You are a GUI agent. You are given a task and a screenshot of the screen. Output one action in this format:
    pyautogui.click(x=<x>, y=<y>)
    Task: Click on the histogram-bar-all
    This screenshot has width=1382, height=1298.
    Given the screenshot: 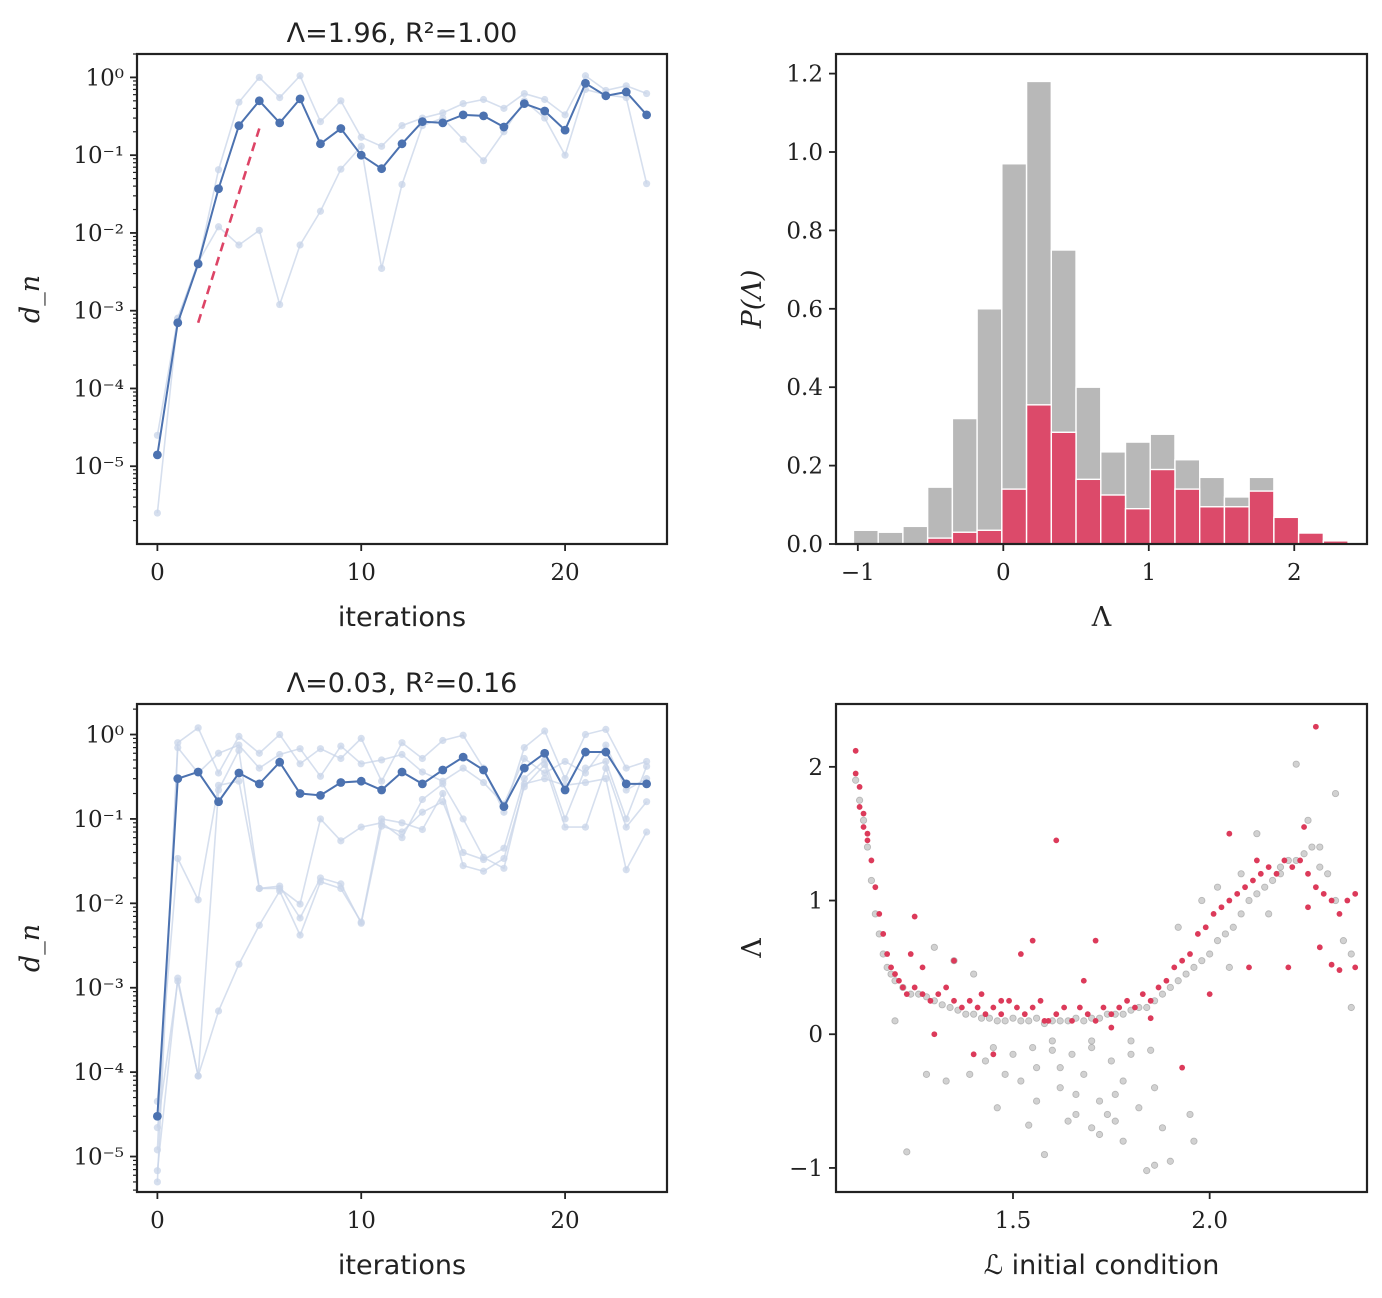 What is the action you would take?
    pyautogui.click(x=989, y=426)
    